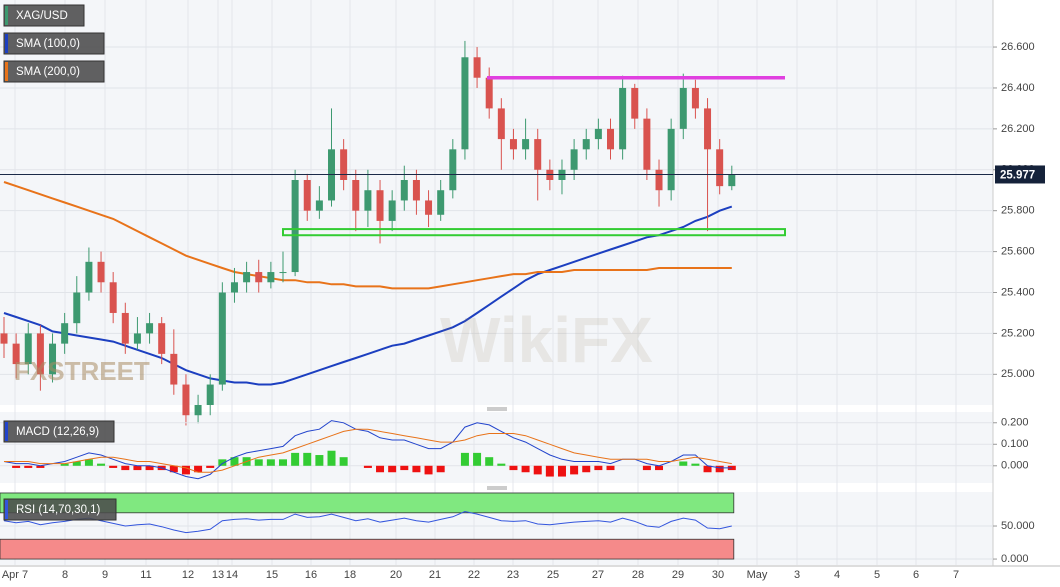  What do you see at coordinates (1018, 526) in the screenshot?
I see `y-tick-label: 50.000` at bounding box center [1018, 526].